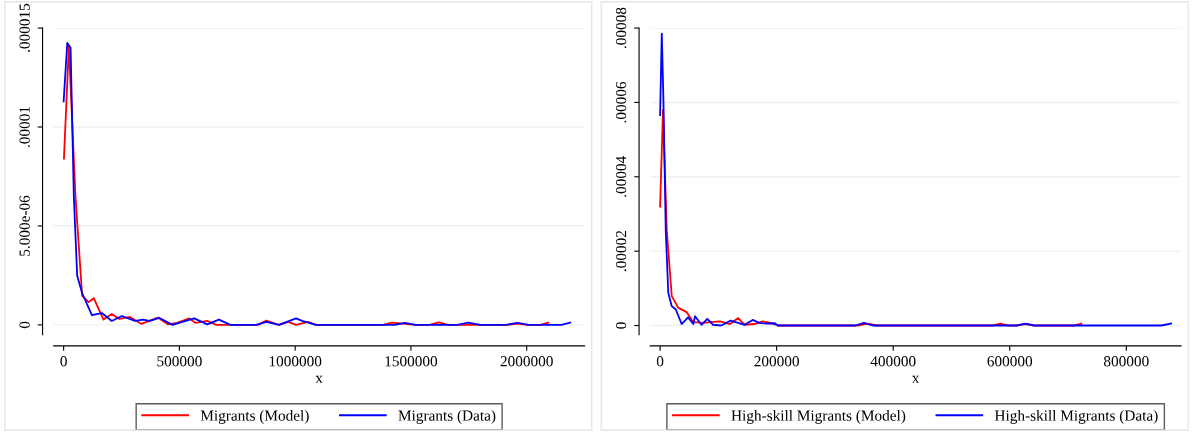 This screenshot has width=1193, height=432. I want to click on x-tick-label: 600000, so click(1010, 361).